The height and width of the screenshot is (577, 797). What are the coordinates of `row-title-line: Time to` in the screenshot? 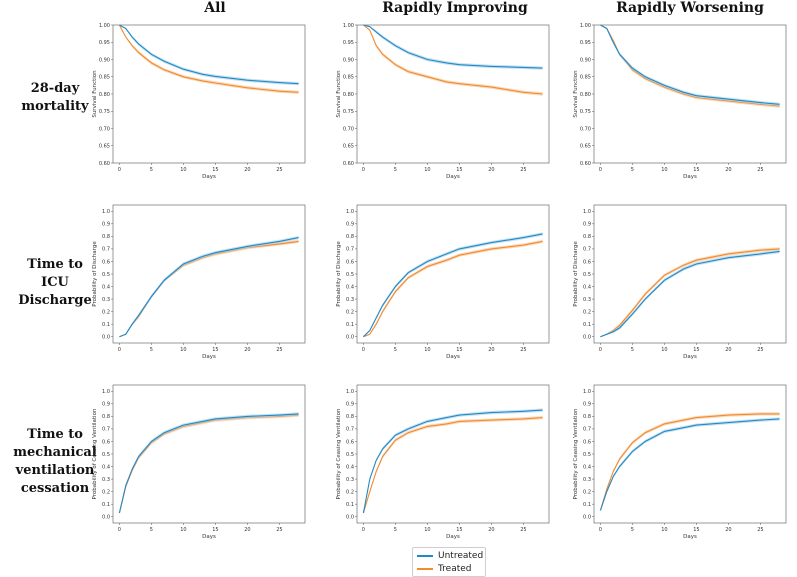 It's located at (55, 434).